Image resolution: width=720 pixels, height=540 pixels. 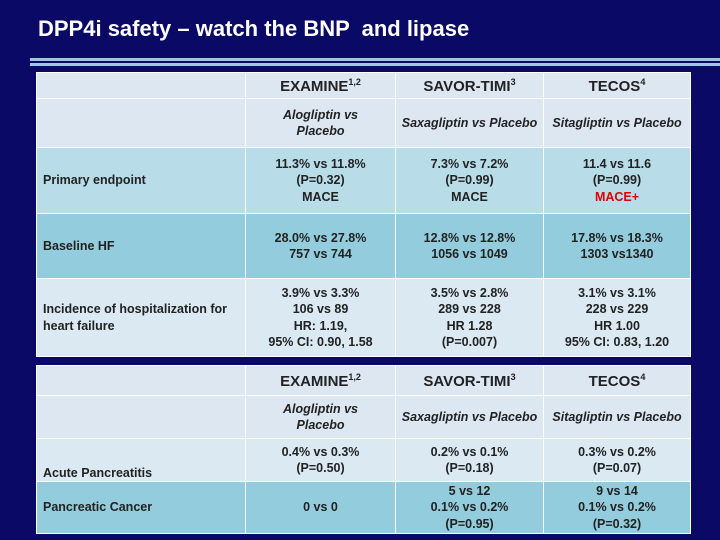 I want to click on cell-text: HR 1.00, so click(x=617, y=325).